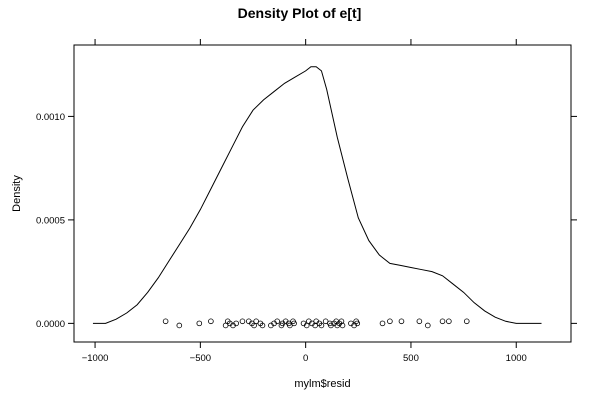  I want to click on x-tick-label: 500, so click(411, 358).